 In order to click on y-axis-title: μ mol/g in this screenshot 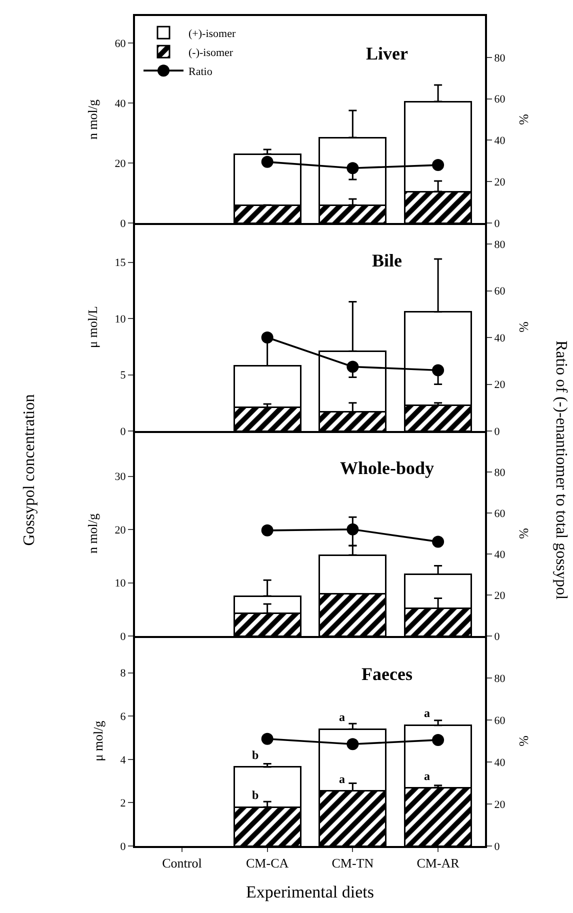, I will do `click(98, 741)`.